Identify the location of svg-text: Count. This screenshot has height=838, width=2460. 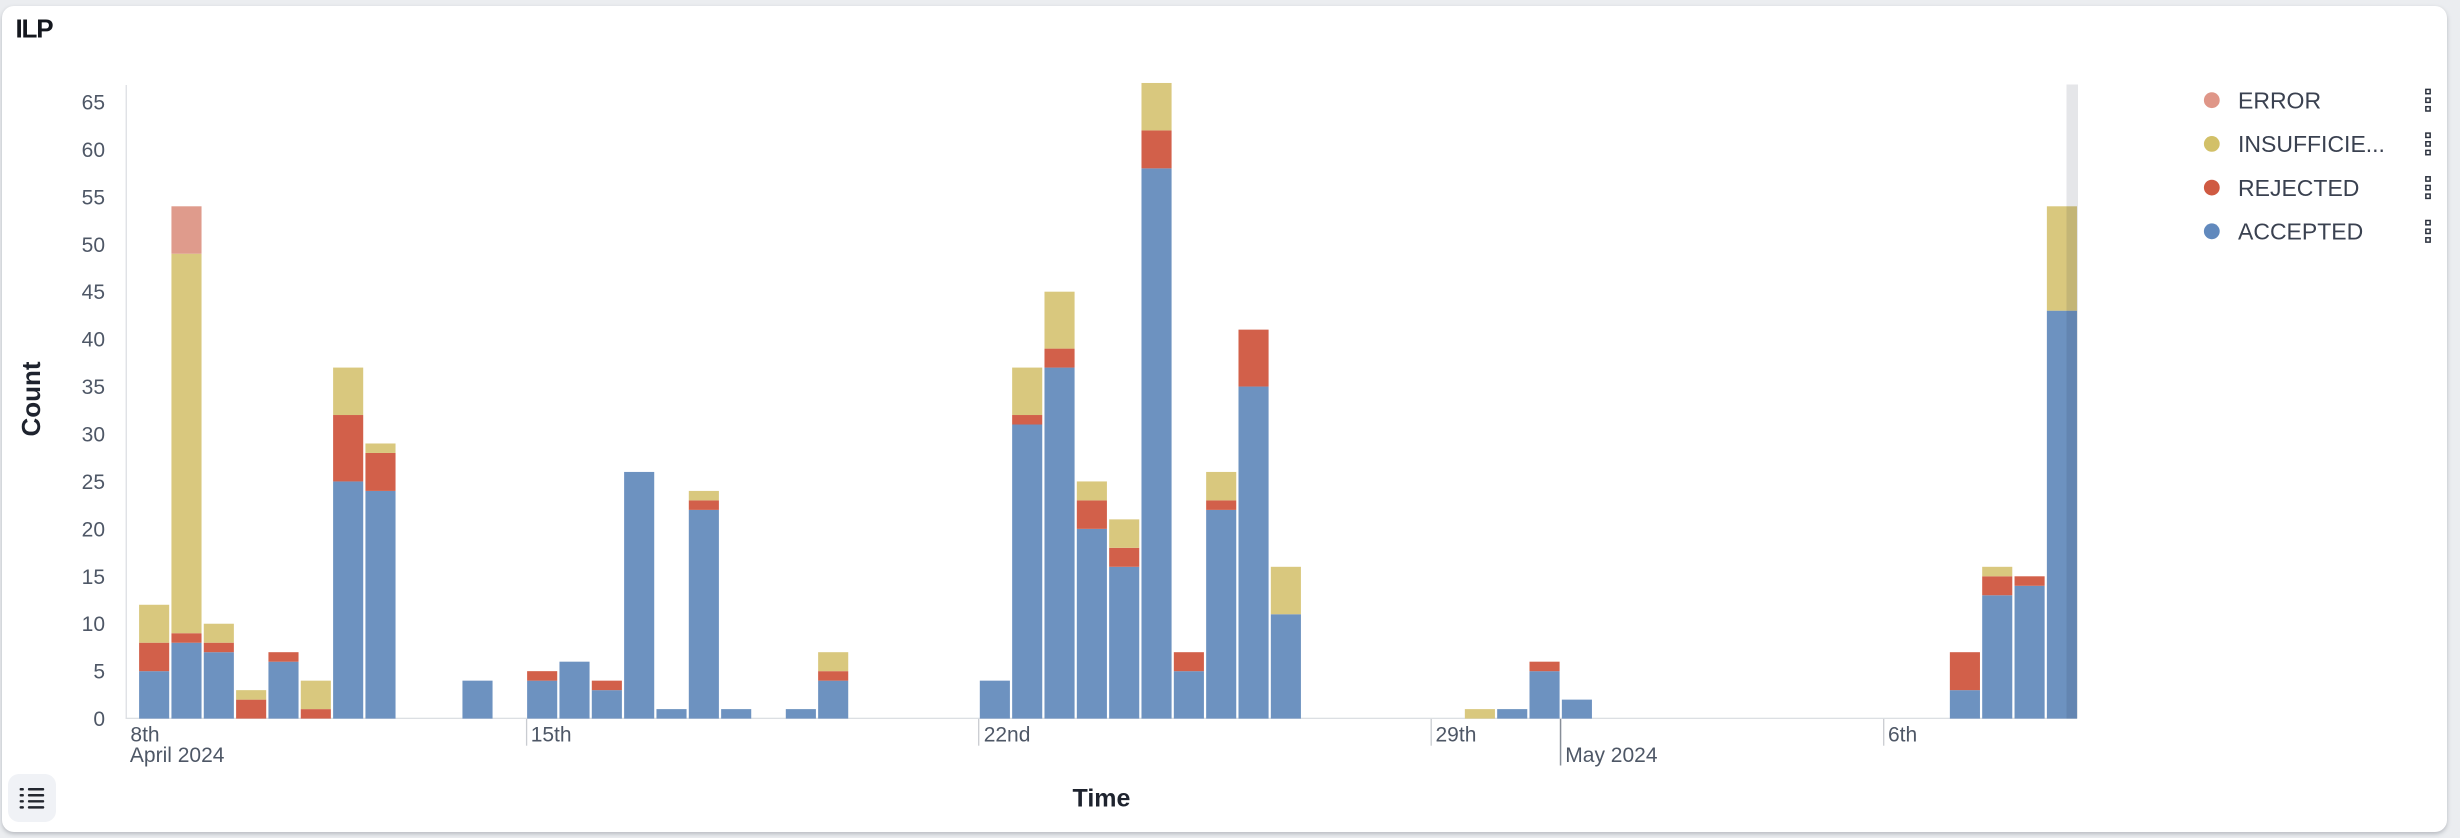
(31, 398).